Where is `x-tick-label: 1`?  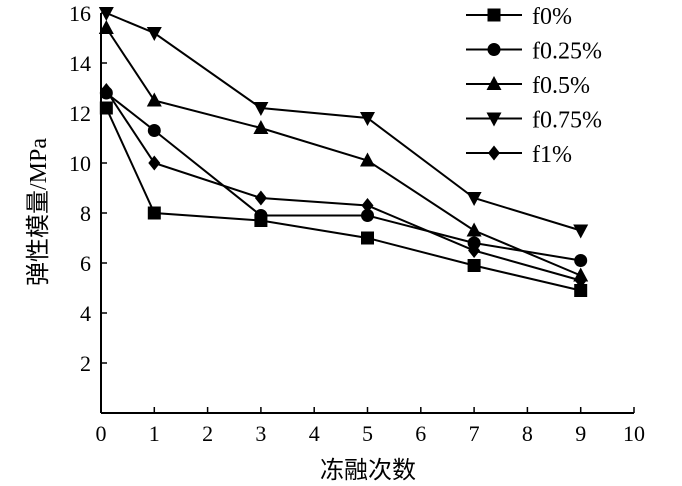
x-tick-label: 1 is located at coordinates (154, 433).